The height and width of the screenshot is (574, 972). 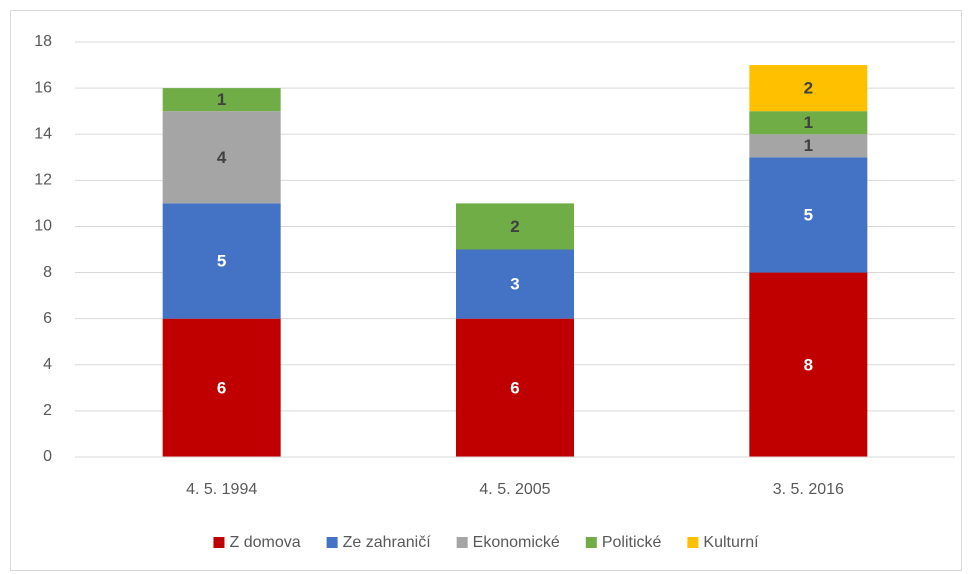 What do you see at coordinates (47, 272) in the screenshot?
I see `y-tick-label: 8` at bounding box center [47, 272].